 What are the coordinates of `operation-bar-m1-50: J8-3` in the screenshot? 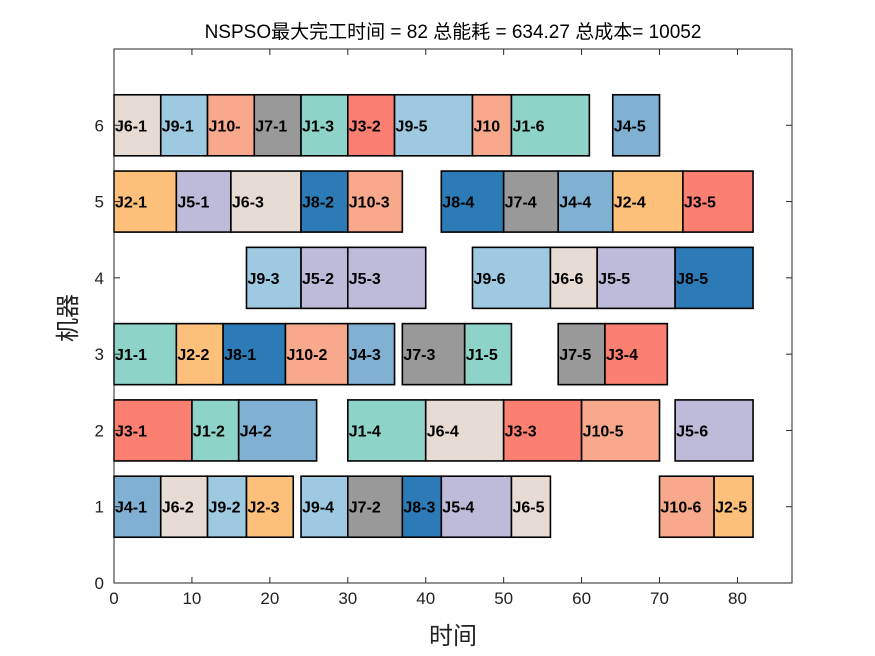 It's located at (422, 507).